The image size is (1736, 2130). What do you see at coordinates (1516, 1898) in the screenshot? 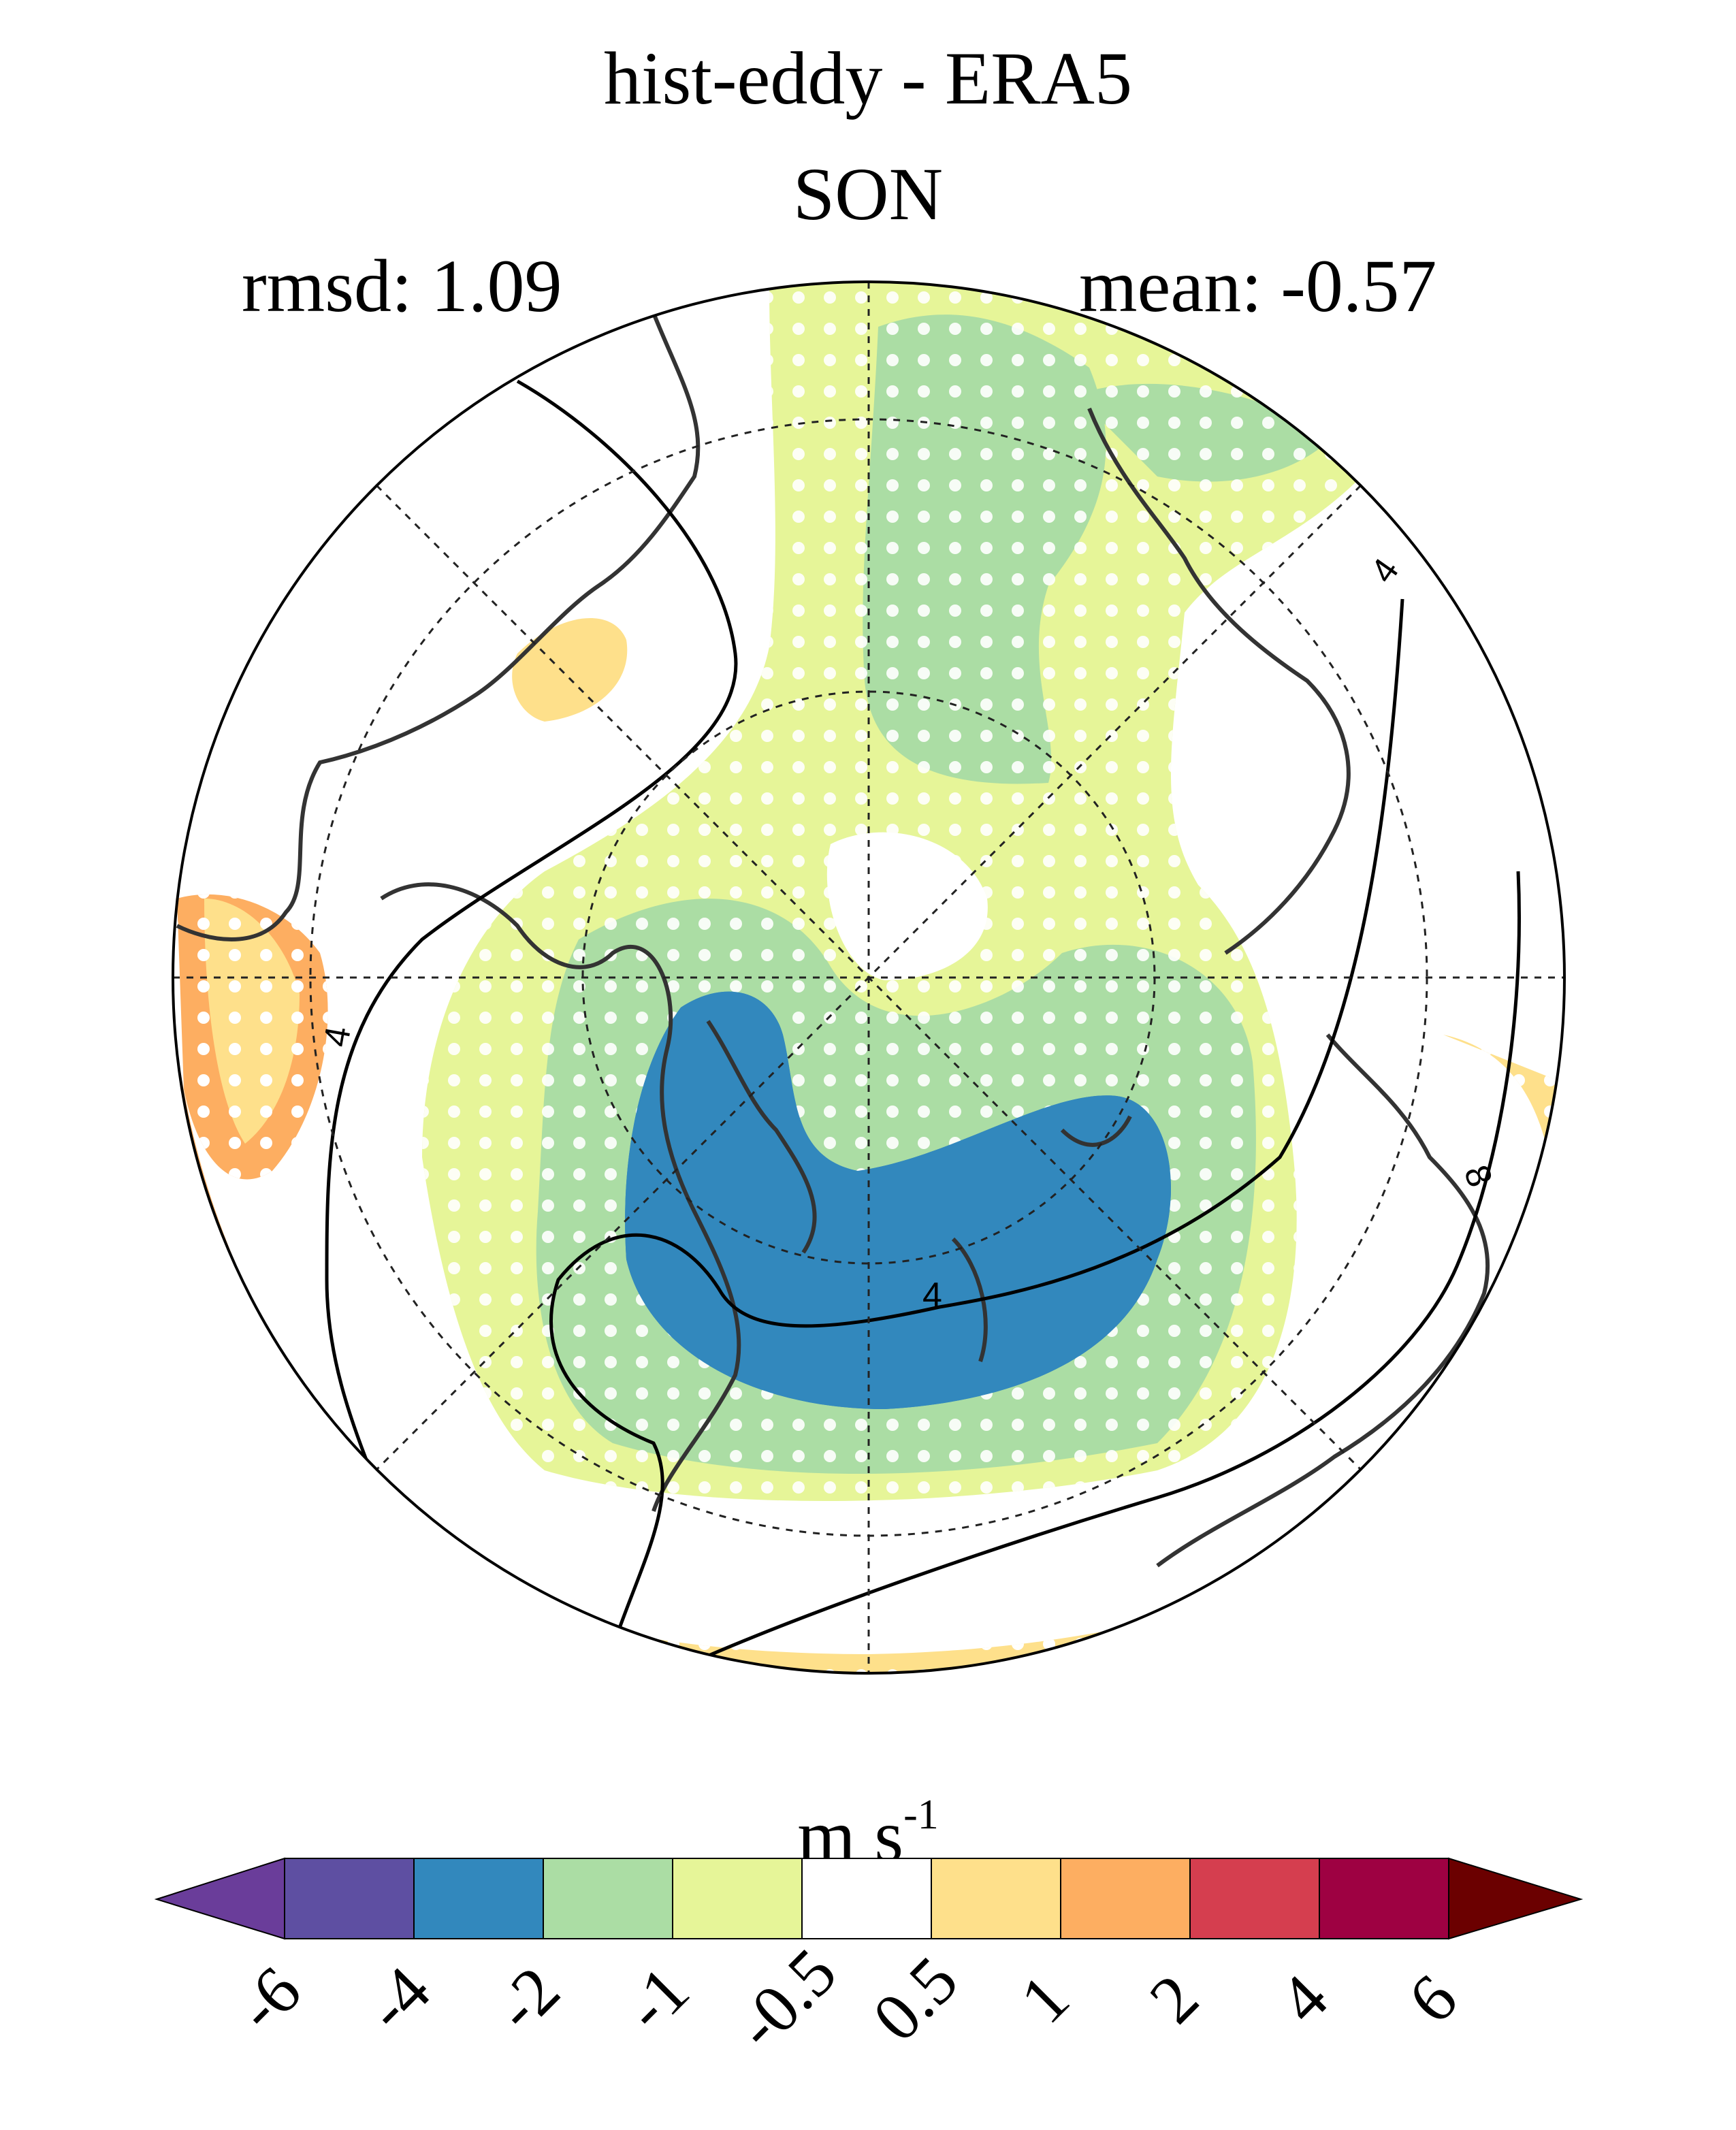
I see `colorbar-right-extension` at bounding box center [1516, 1898].